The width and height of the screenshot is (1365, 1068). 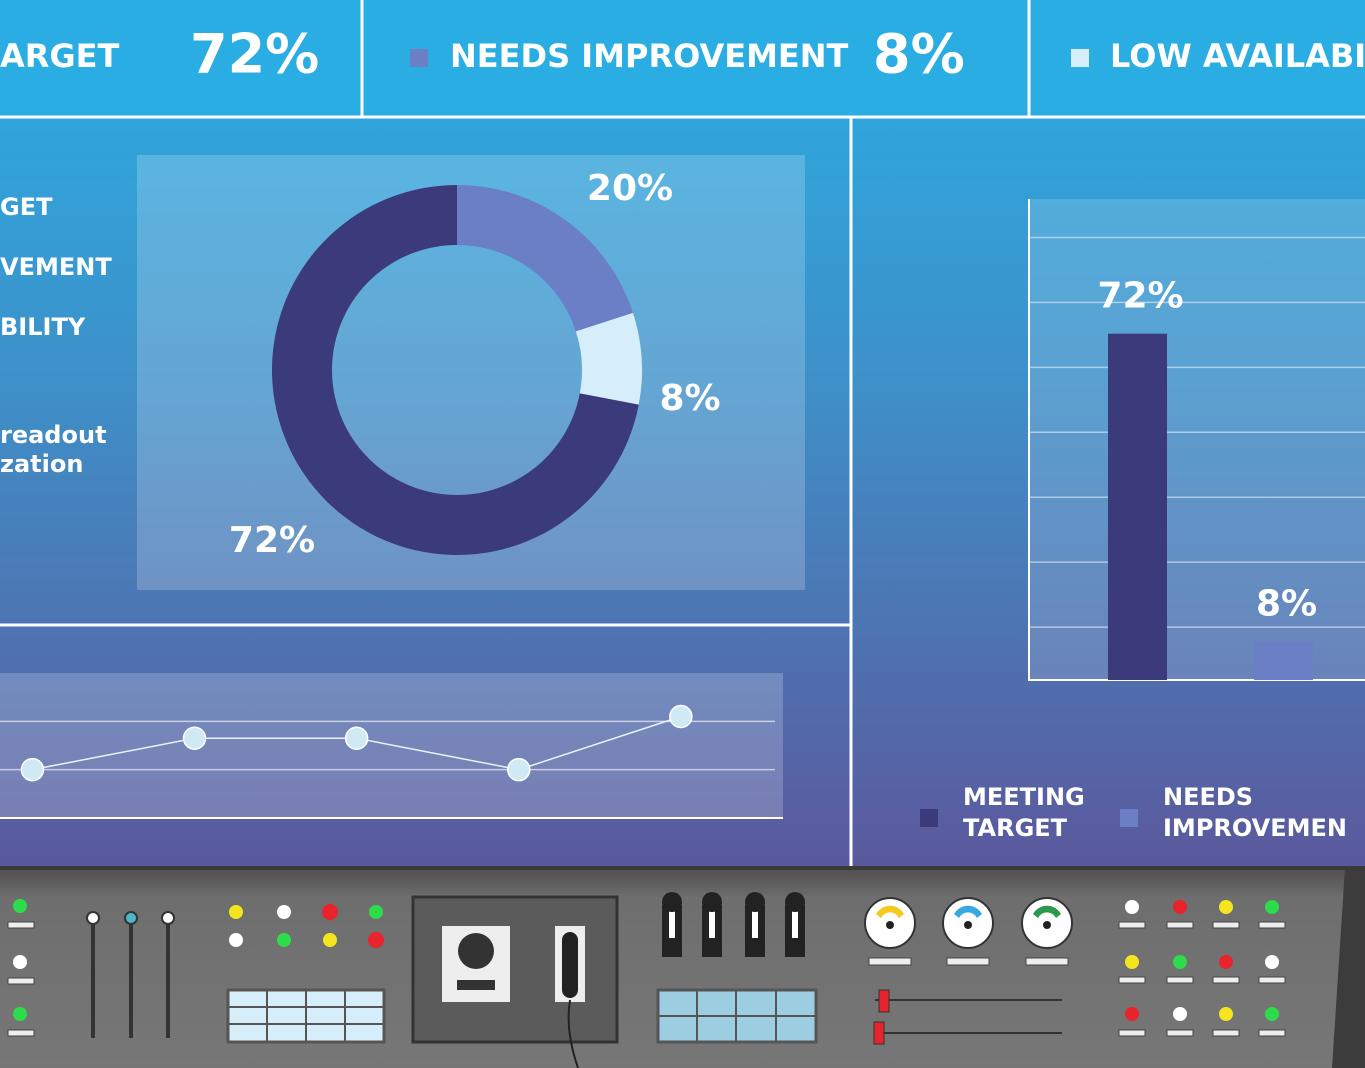 What do you see at coordinates (689, 398) in the screenshot?
I see `slice-label: 8%` at bounding box center [689, 398].